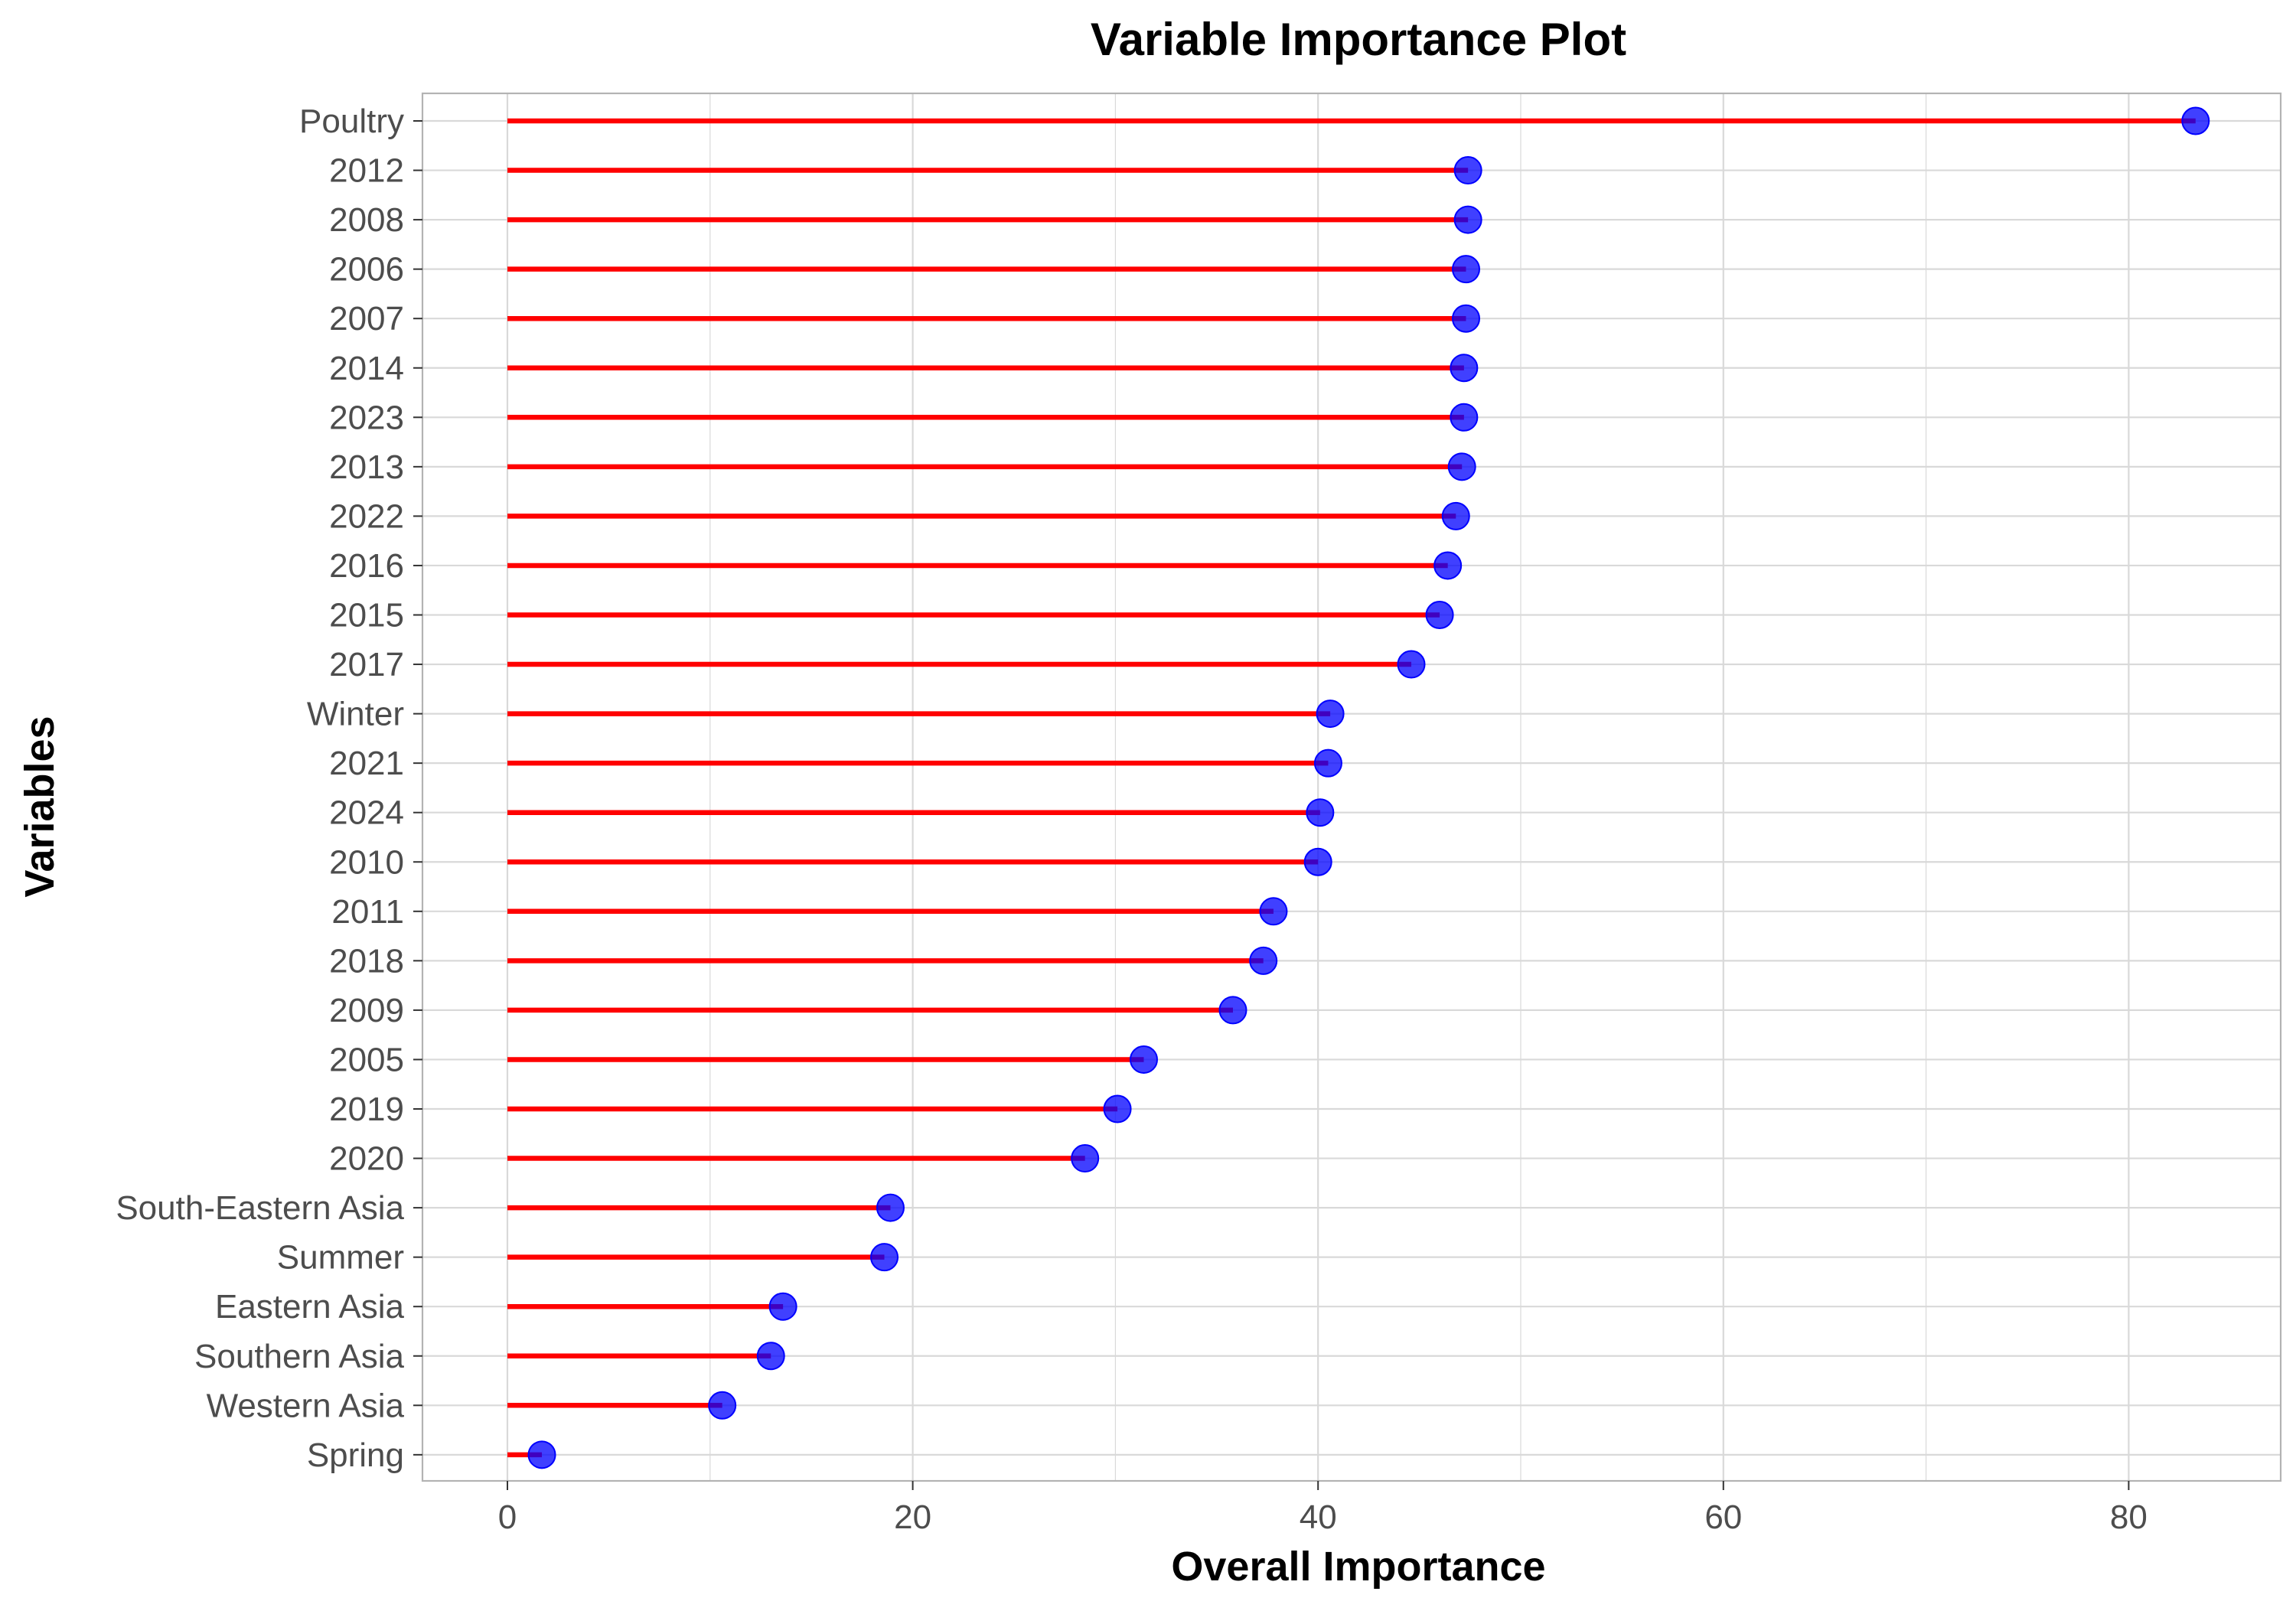  What do you see at coordinates (366, 270) in the screenshot?
I see `y-tick-label: 2006` at bounding box center [366, 270].